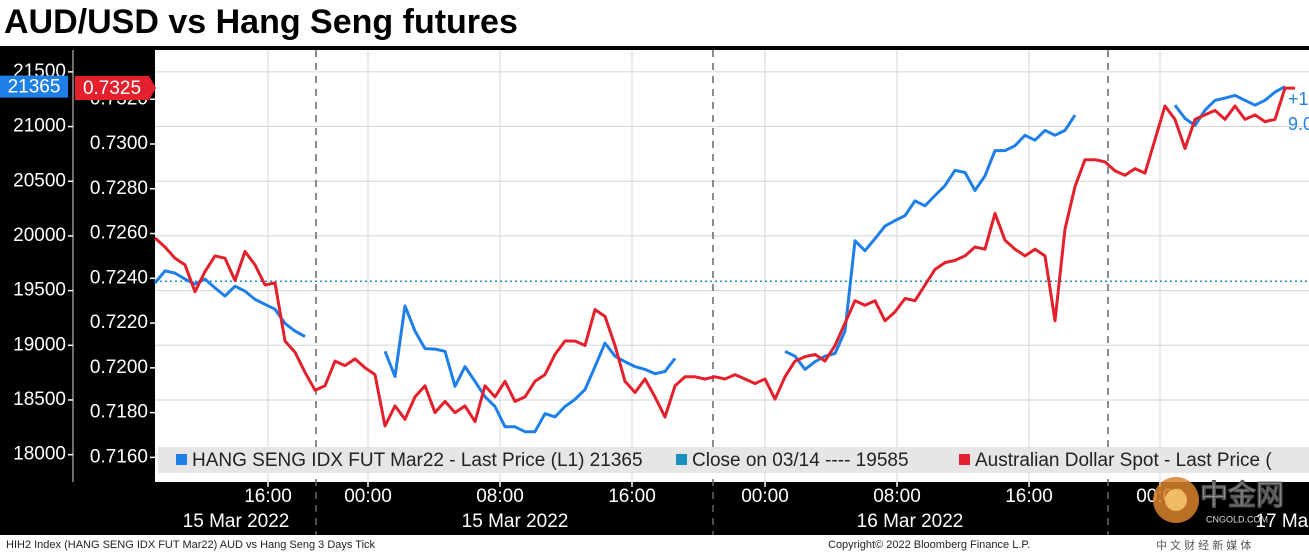 The width and height of the screenshot is (1309, 553). I want to click on legend-label: Close on 03/14 ---- 19585, so click(800, 460).